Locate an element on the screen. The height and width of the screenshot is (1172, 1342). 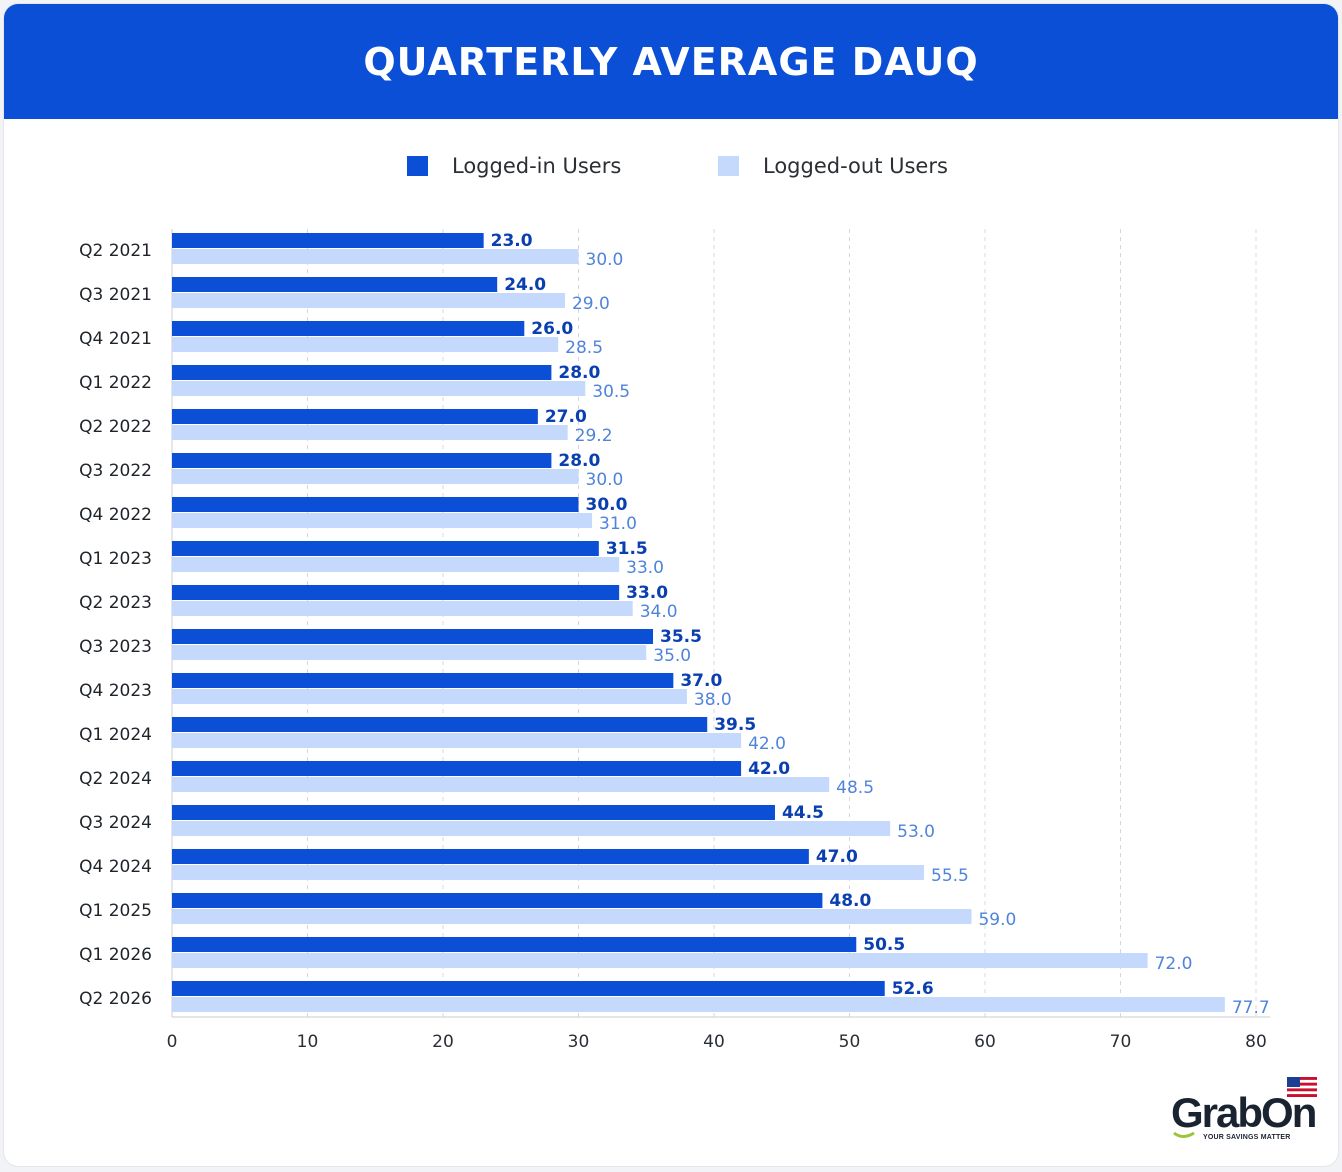
legend-label-logged-in: Logged-in Users is located at coordinates (537, 166).